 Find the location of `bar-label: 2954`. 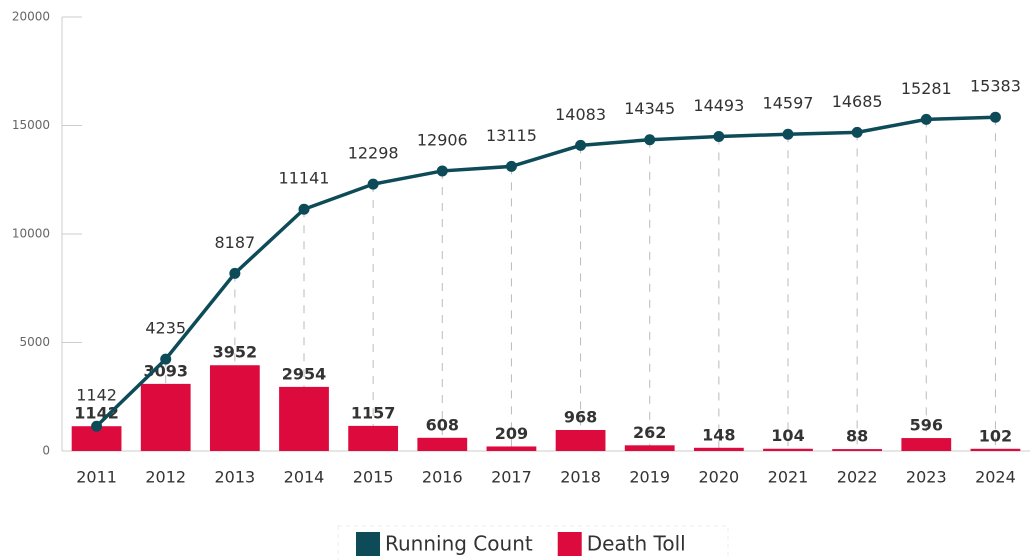

bar-label: 2954 is located at coordinates (304, 373).